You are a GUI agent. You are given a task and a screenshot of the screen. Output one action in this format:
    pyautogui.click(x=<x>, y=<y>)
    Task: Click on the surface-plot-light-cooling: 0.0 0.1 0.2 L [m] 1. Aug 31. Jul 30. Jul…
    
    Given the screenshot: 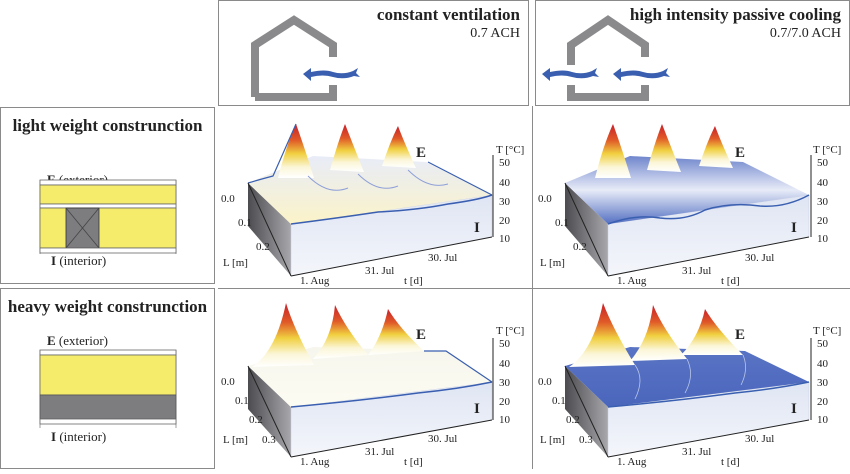 What is the action you would take?
    pyautogui.click(x=692, y=197)
    